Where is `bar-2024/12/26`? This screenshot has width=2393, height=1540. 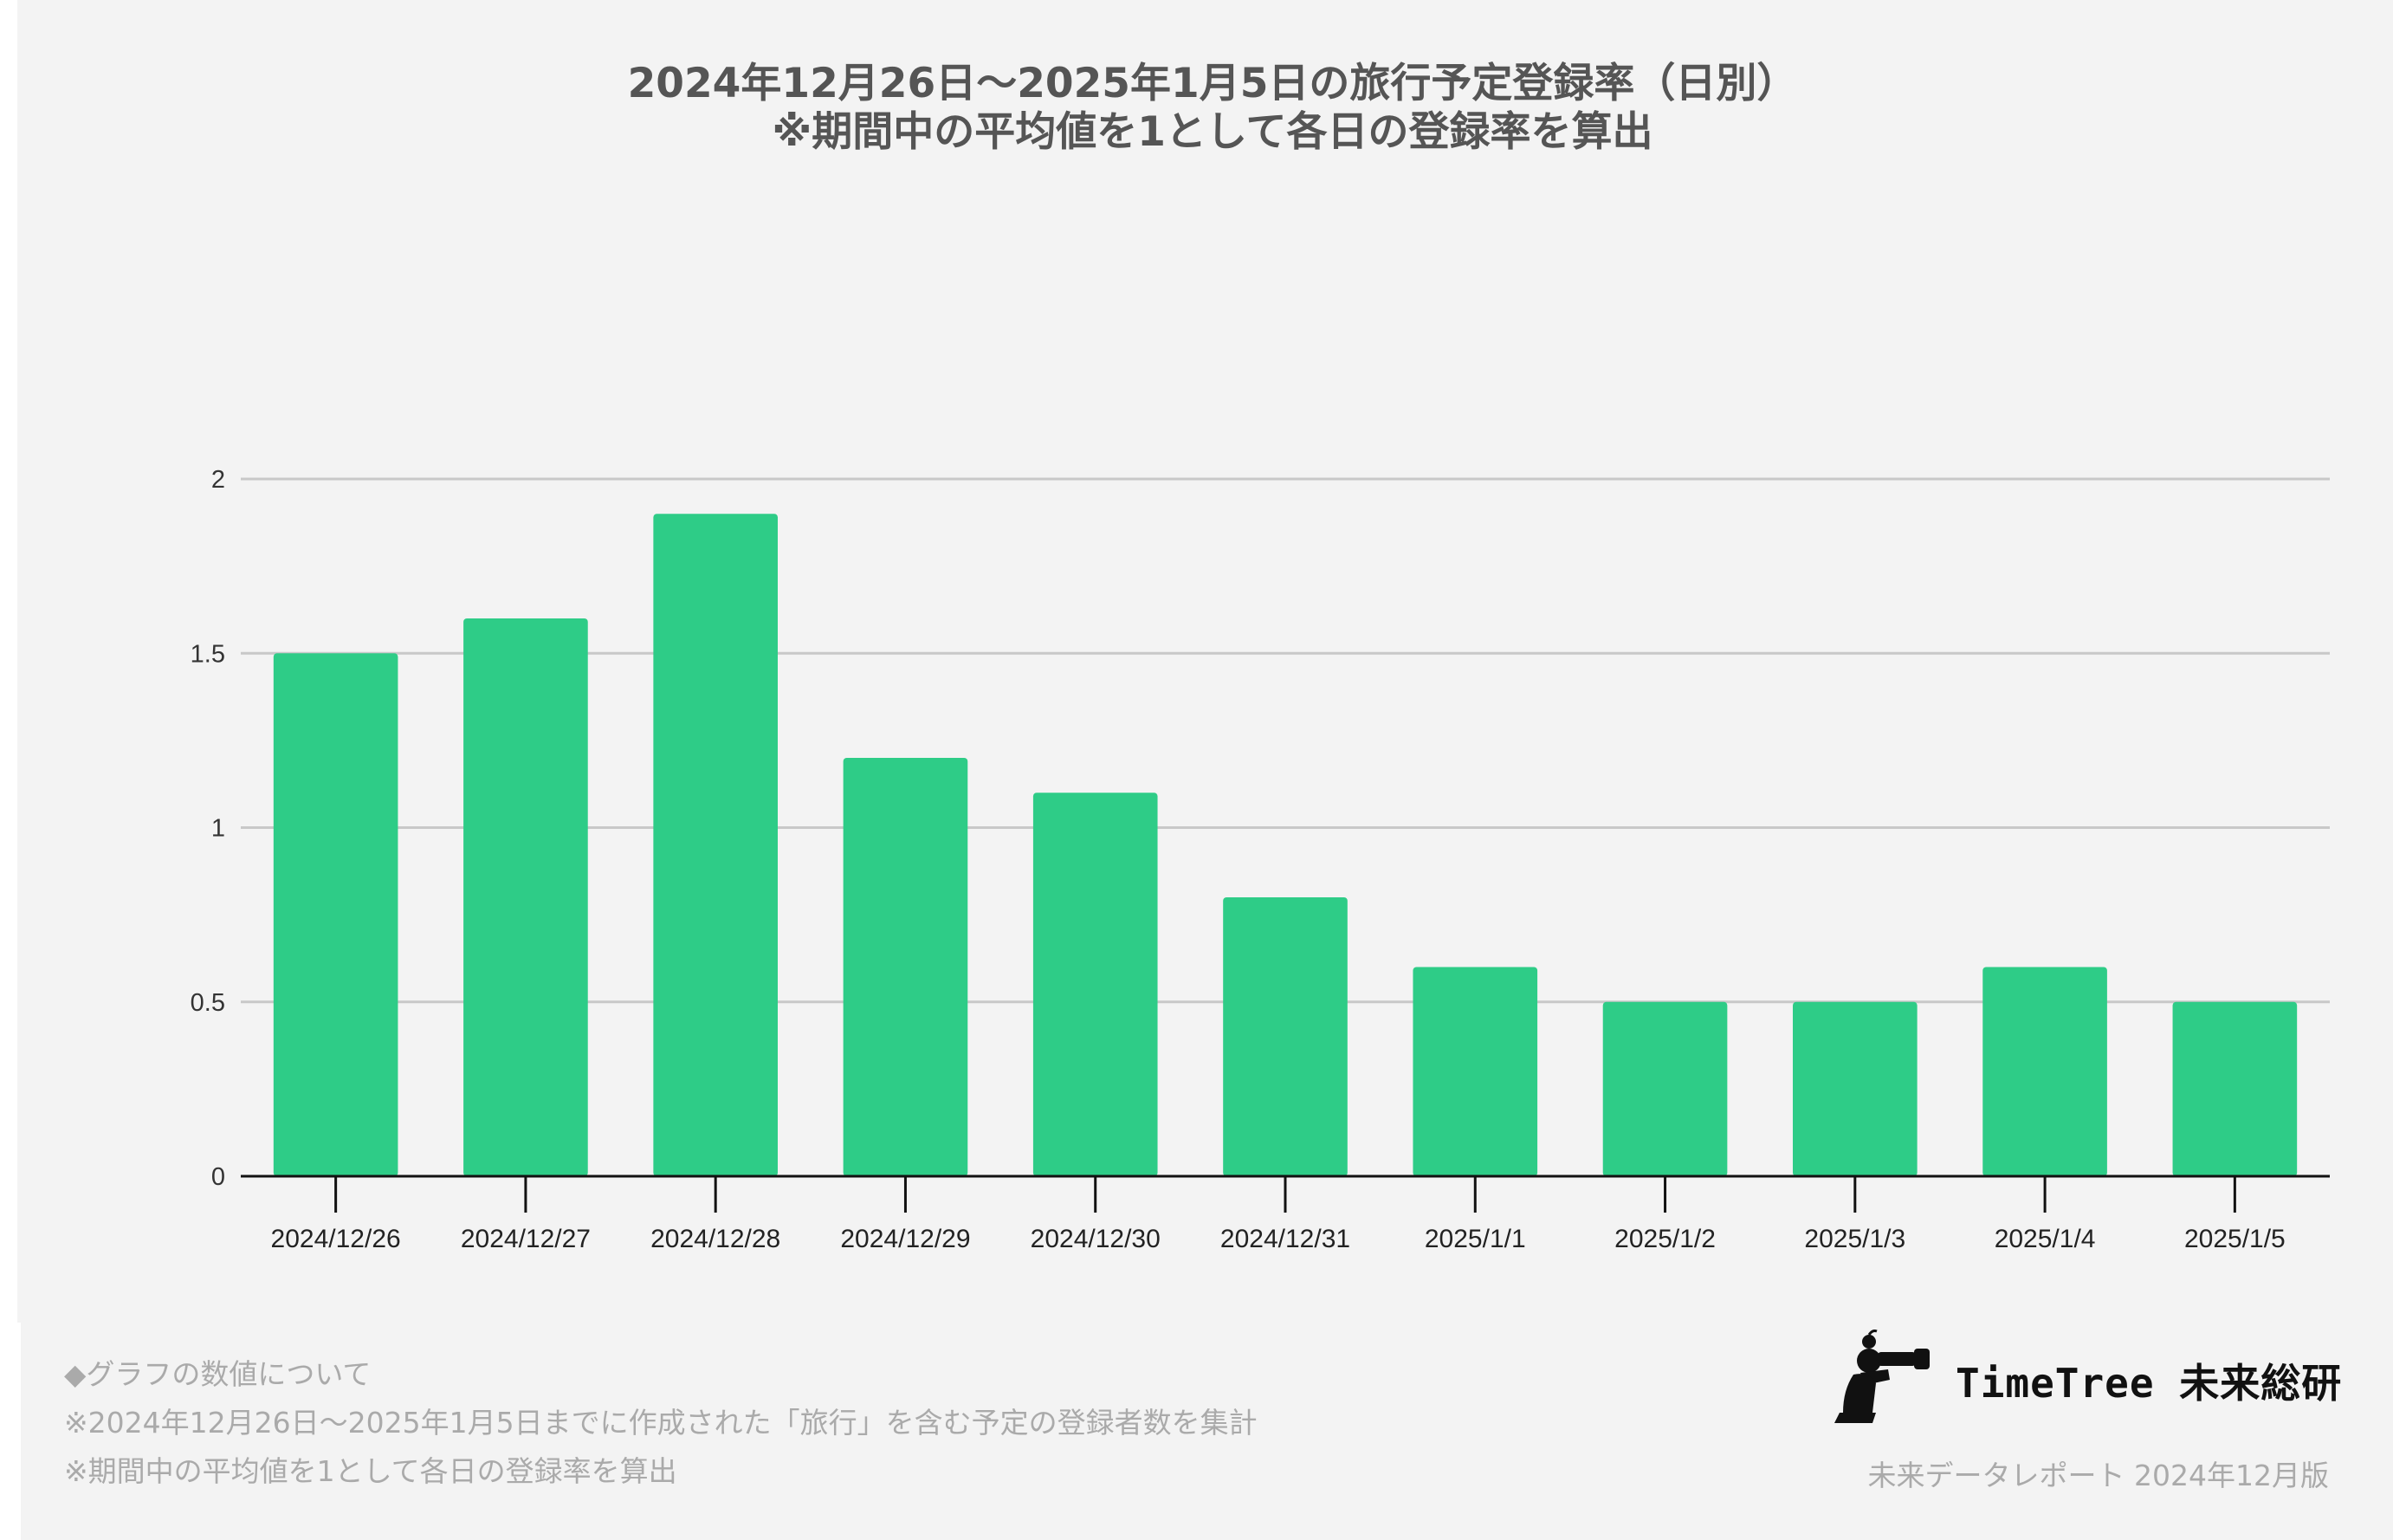 bar-2024/12/26 is located at coordinates (335, 914).